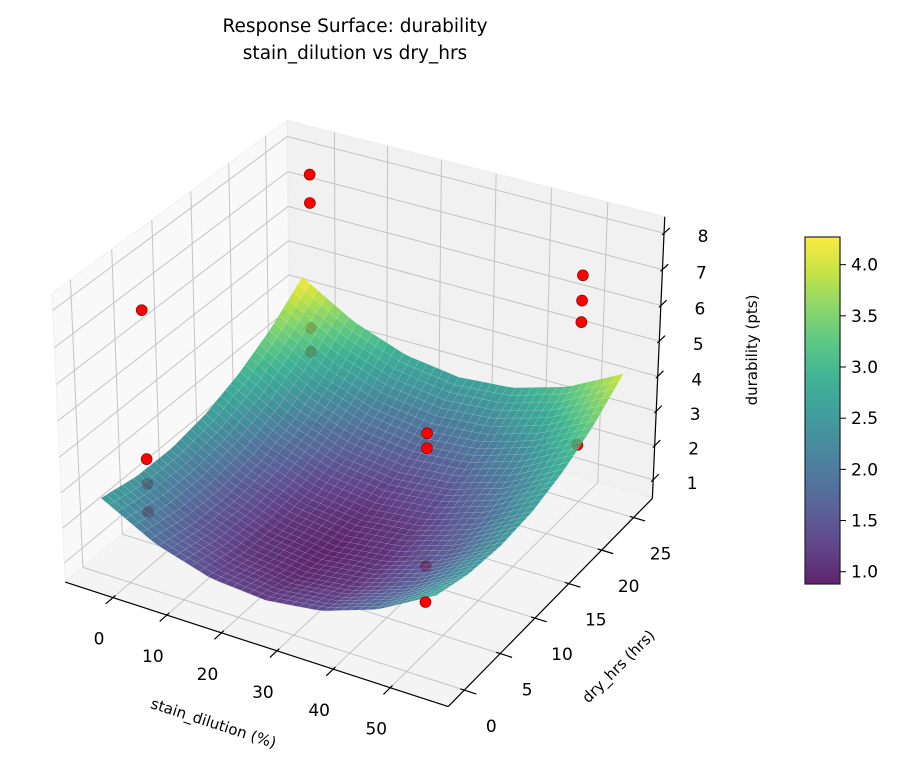 This screenshot has height=765, width=902. Describe the element at coordinates (864, 470) in the screenshot. I see `colorbar-tick-label: 2.0` at that location.